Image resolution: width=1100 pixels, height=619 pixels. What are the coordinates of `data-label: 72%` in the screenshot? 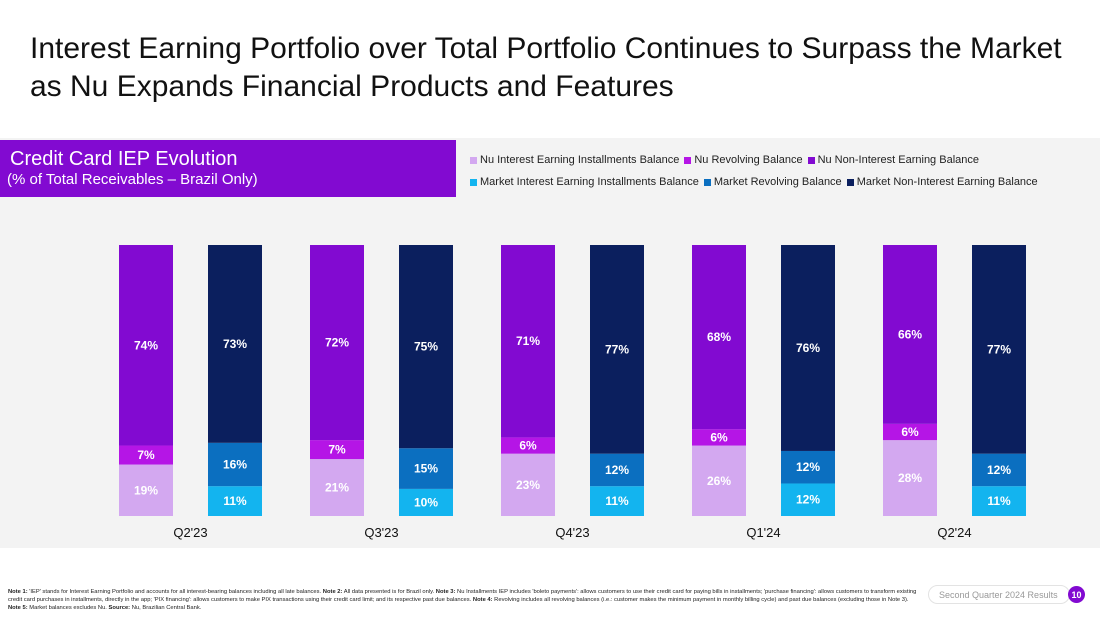 It's located at (337, 343).